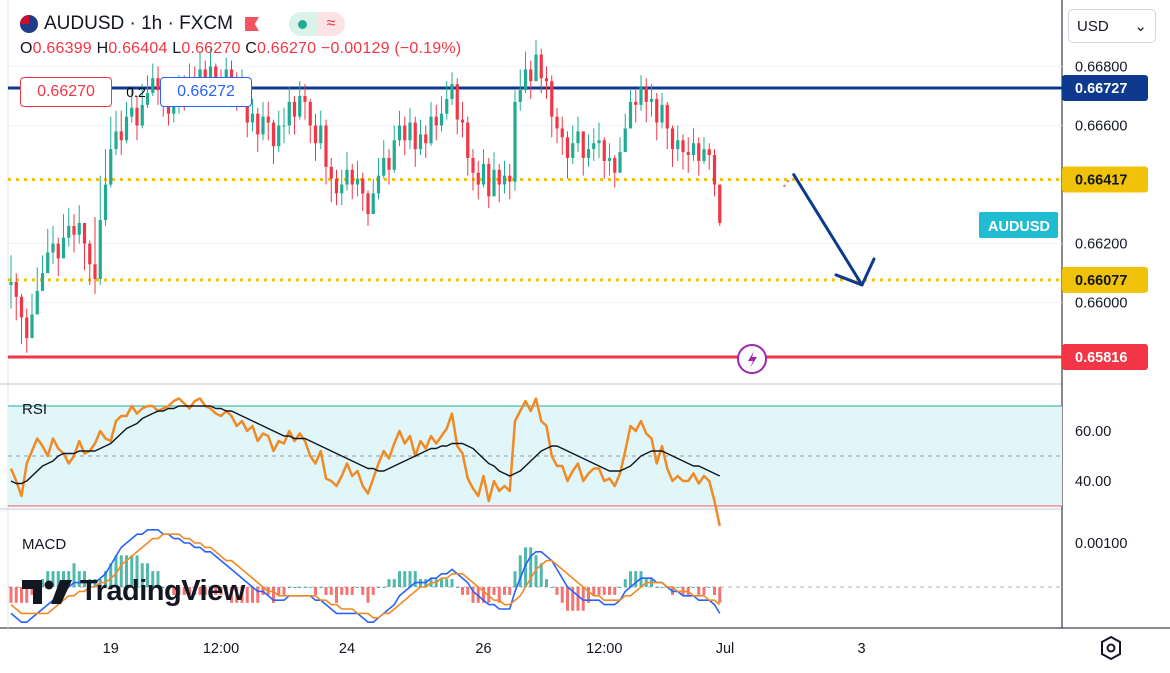 The height and width of the screenshot is (673, 1170). I want to click on macd-line, so click(365, 576).